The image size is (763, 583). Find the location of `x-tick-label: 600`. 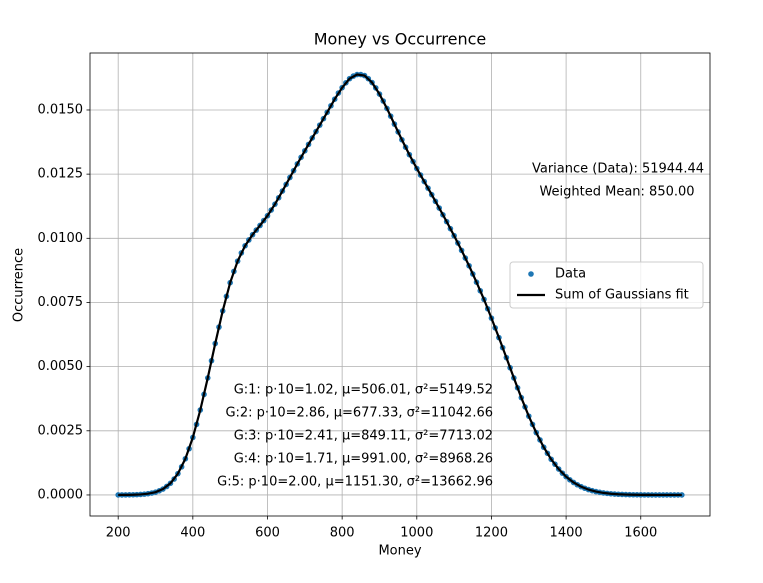

x-tick-label: 600 is located at coordinates (267, 533).